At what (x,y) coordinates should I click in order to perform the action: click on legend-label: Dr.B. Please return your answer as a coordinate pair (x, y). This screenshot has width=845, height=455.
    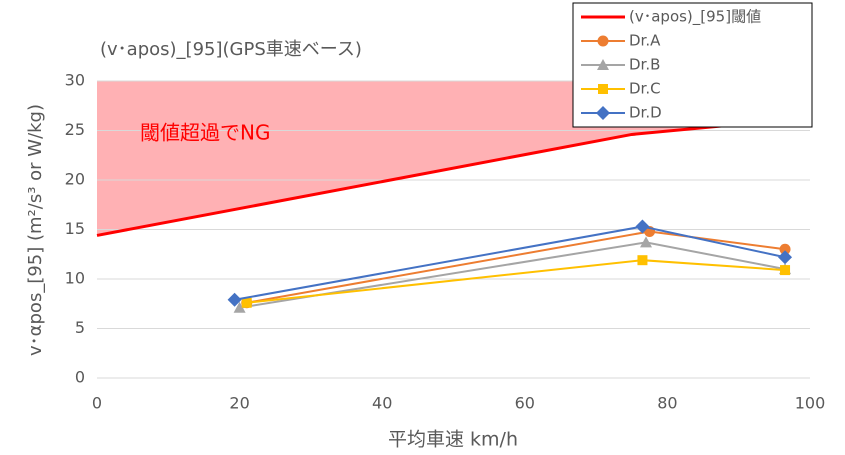
    Looking at the image, I should click on (644, 65).